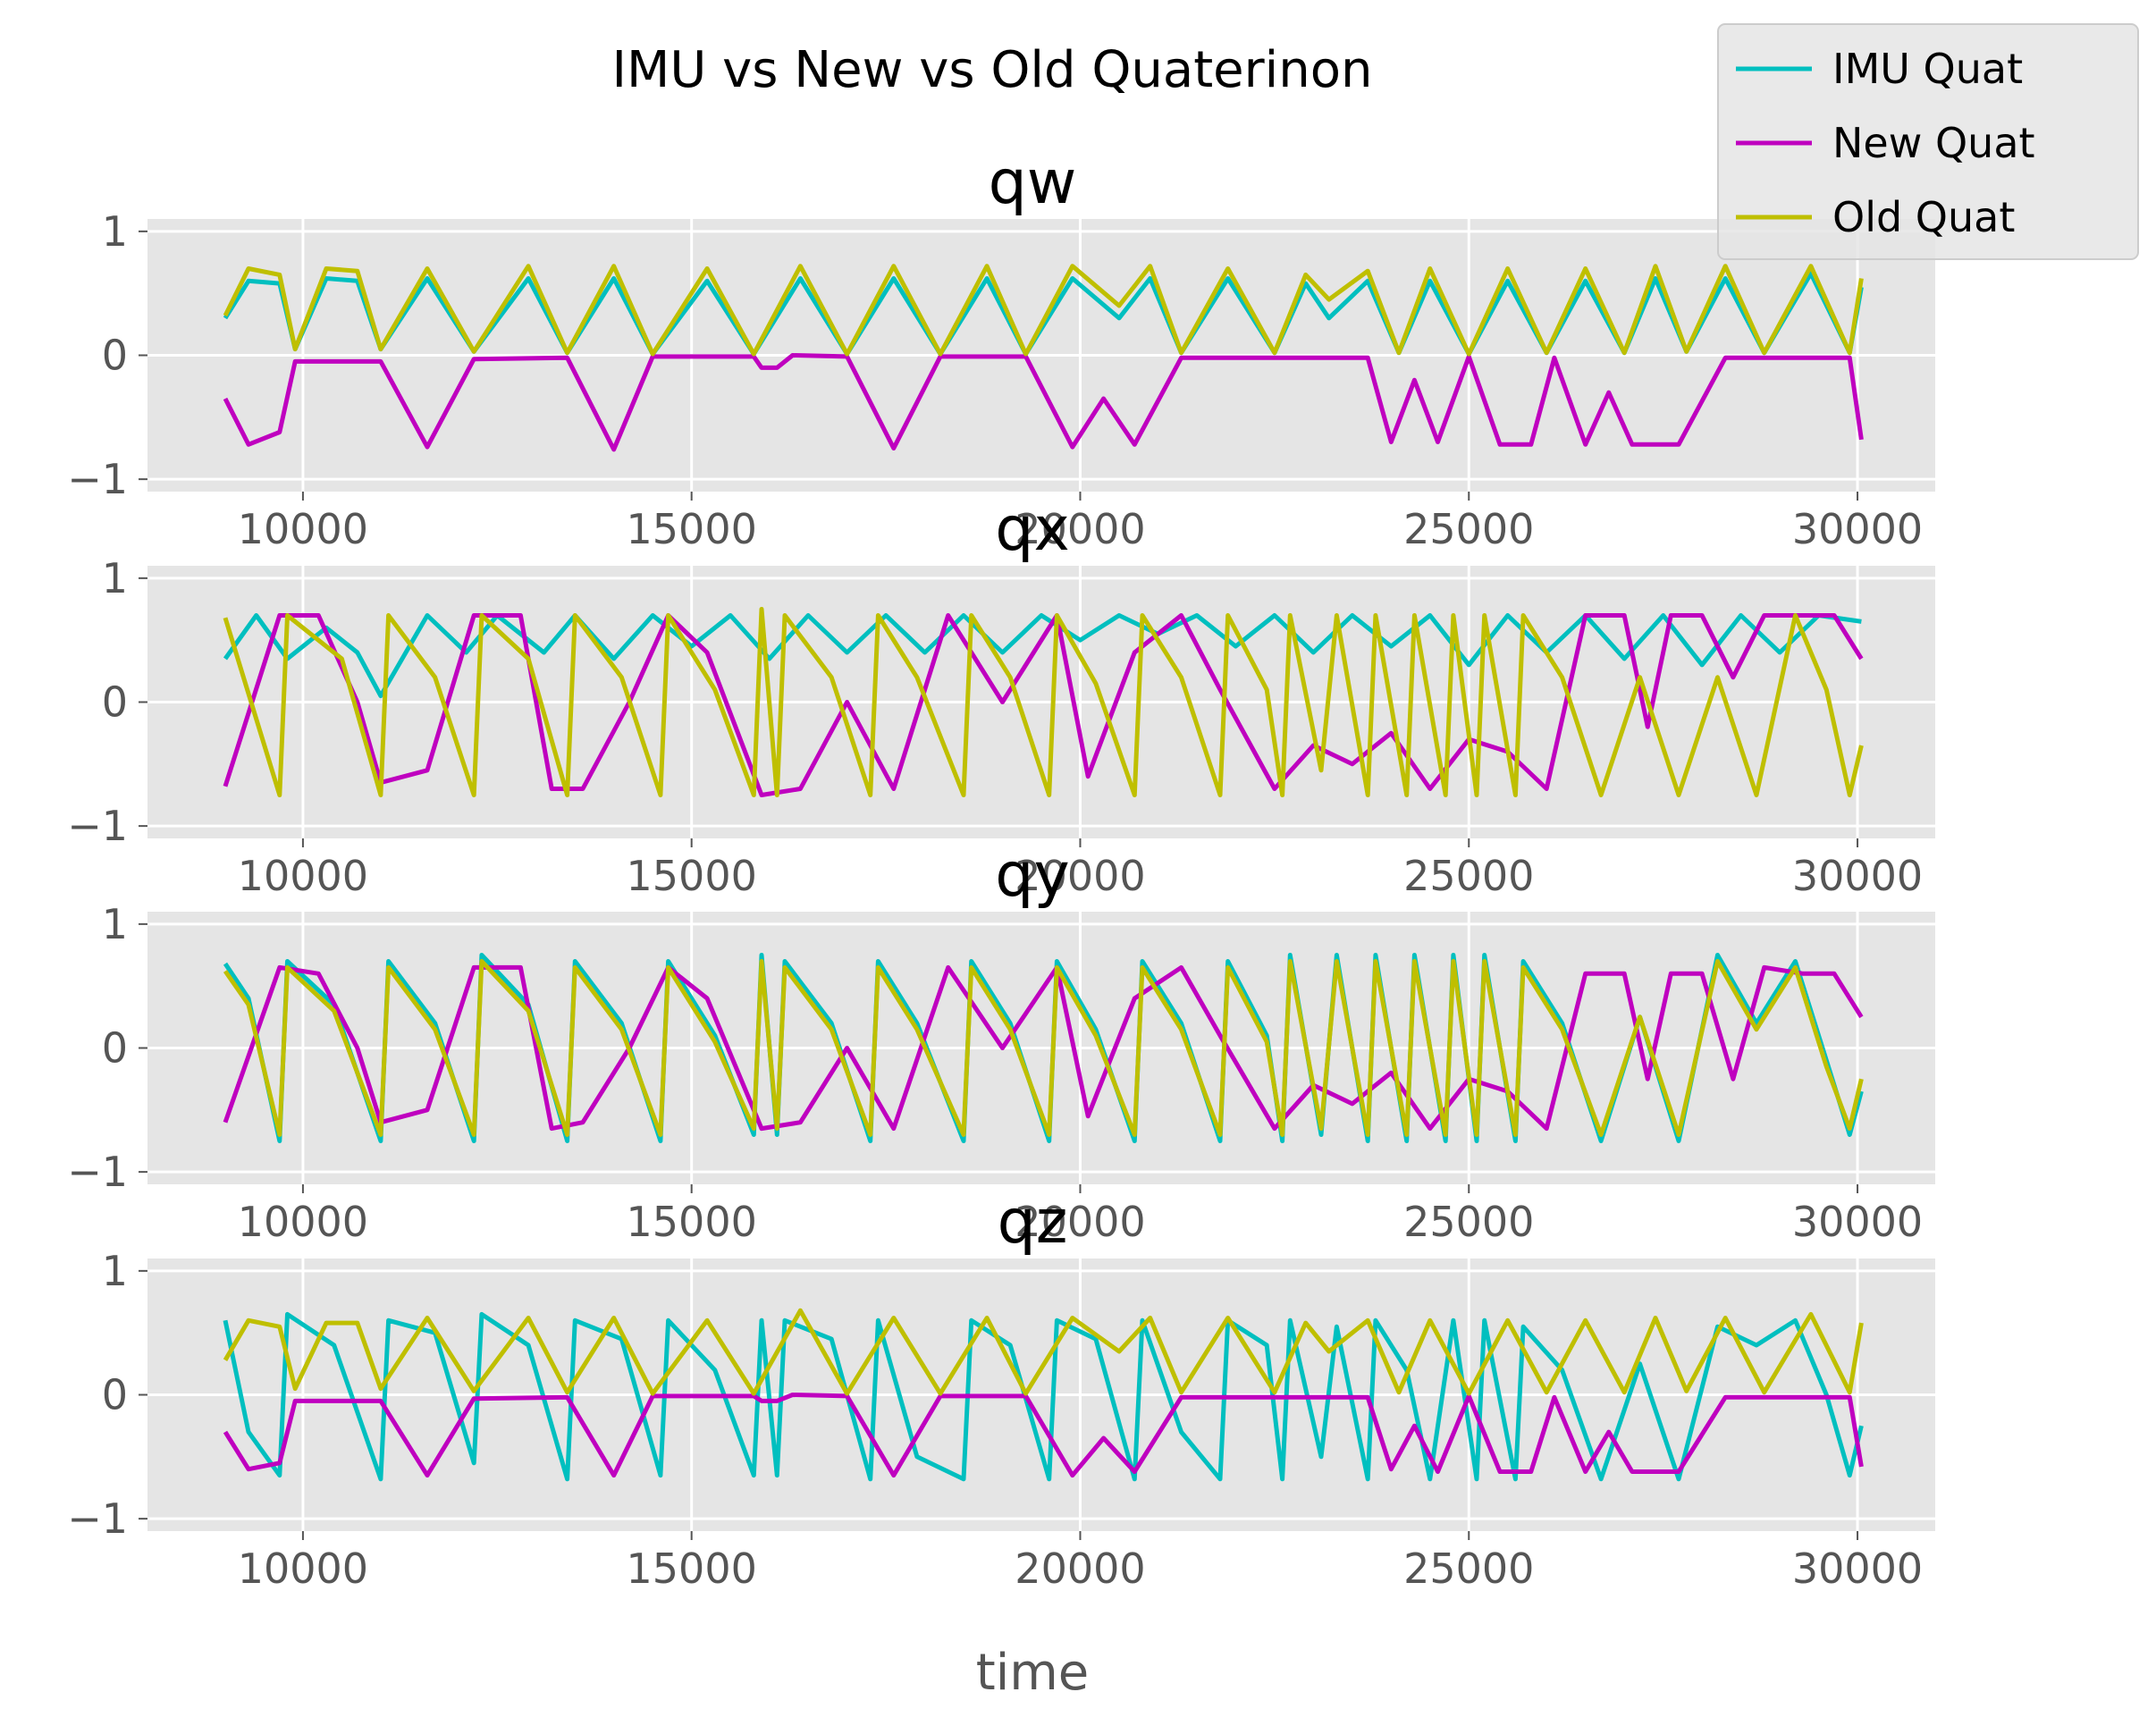 The width and height of the screenshot is (2156, 1734). Describe the element at coordinates (993, 70) in the screenshot. I see `figure-title: IMU vs New vs Old Quaterinon` at that location.